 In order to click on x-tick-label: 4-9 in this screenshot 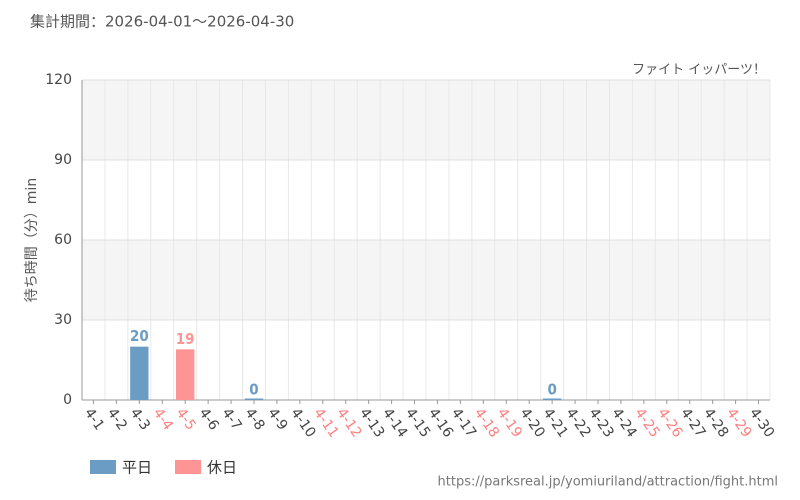, I will do `click(277, 419)`.